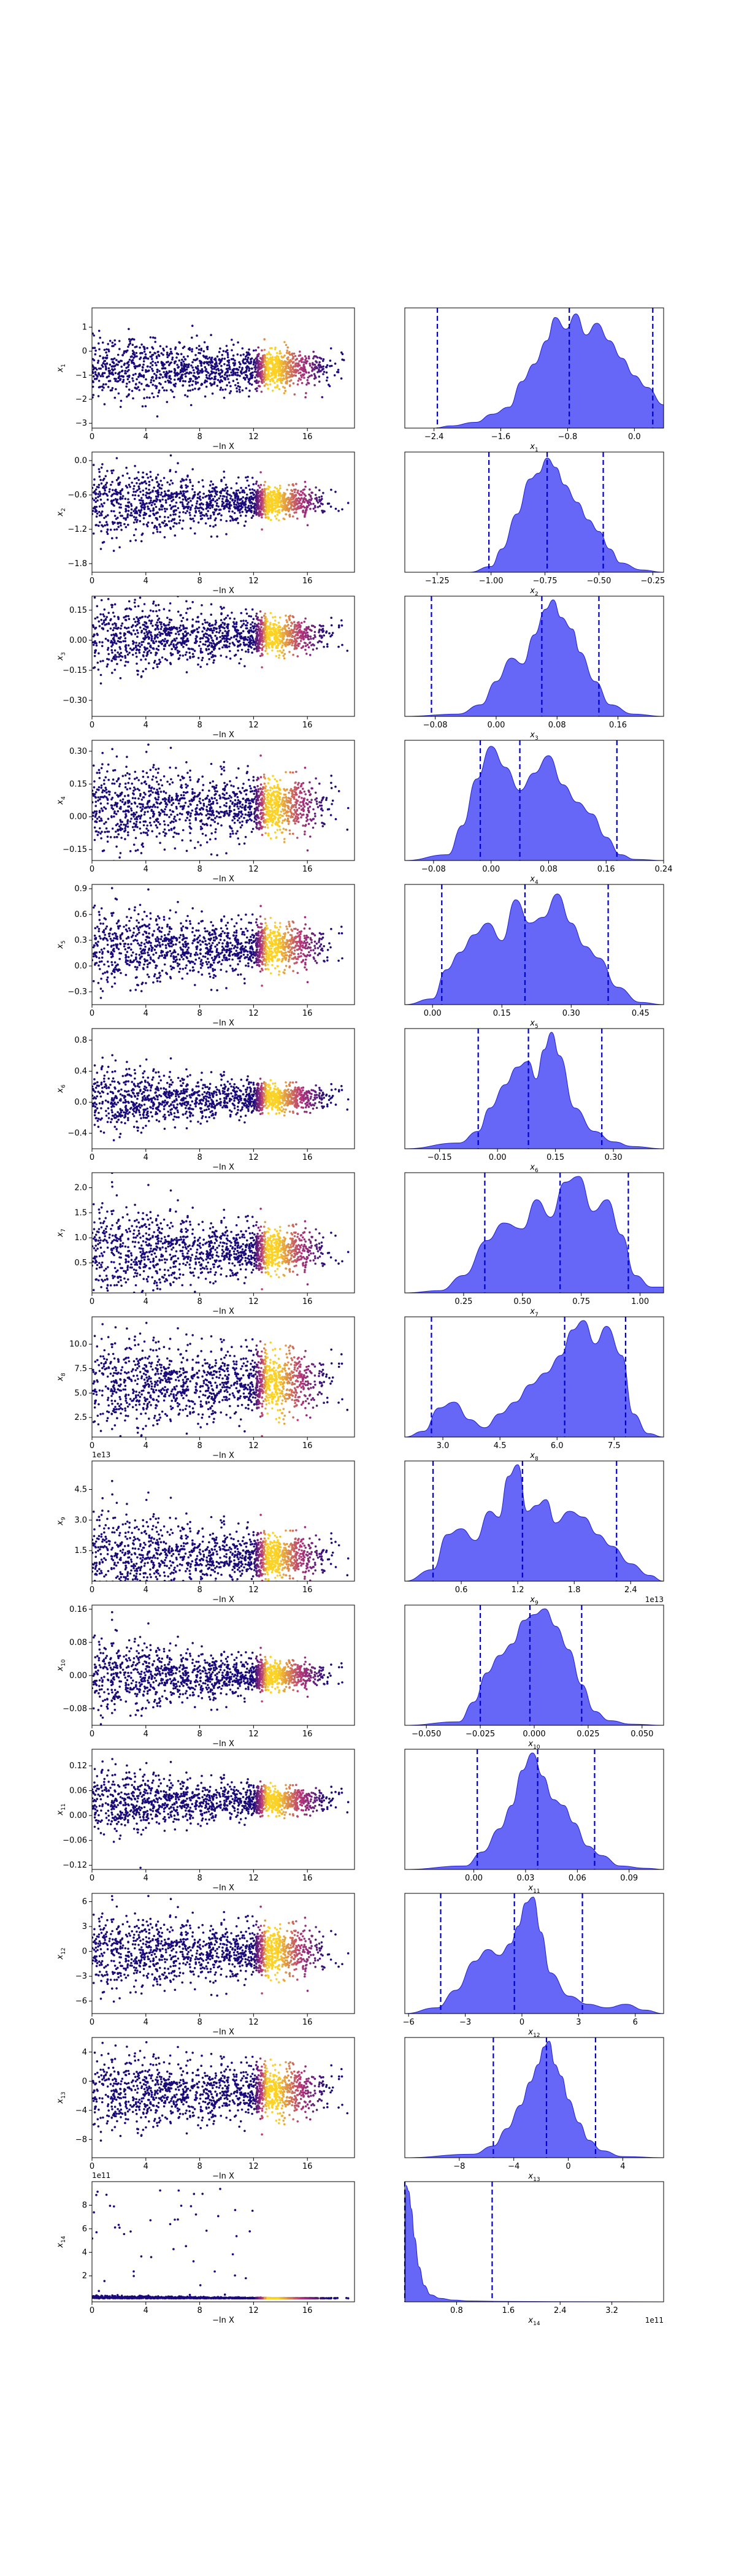  Describe the element at coordinates (223, 368) in the screenshot. I see `scatter-frame` at that location.